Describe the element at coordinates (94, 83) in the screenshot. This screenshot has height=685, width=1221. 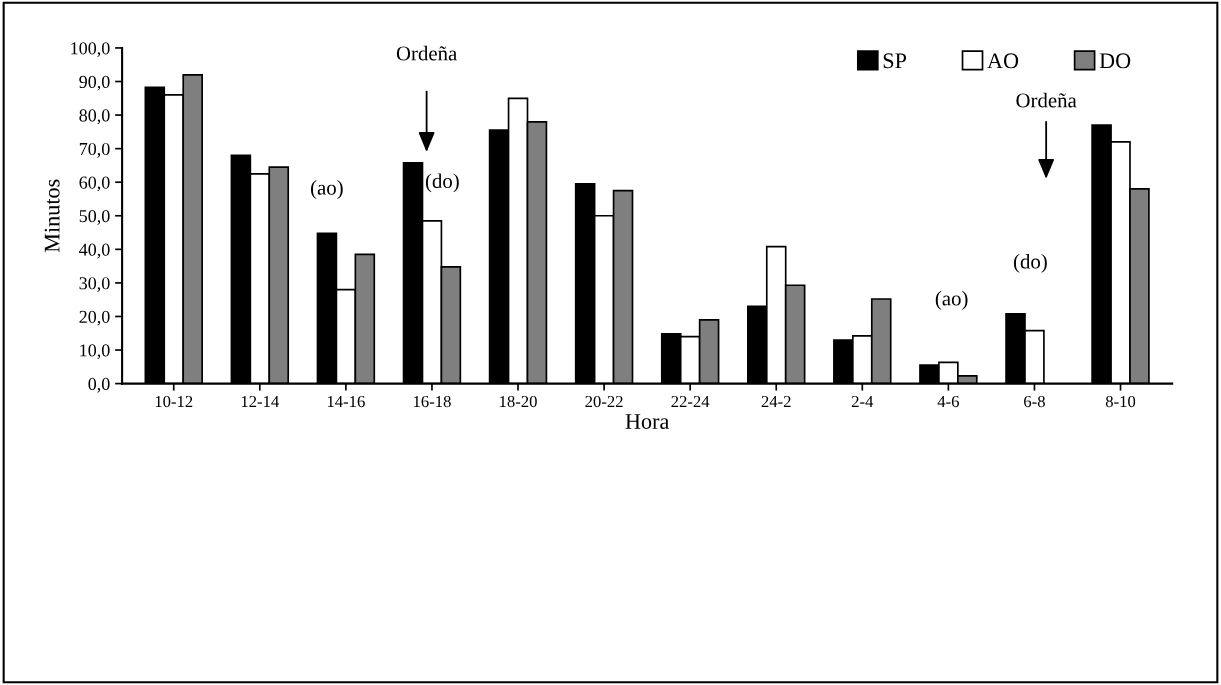
I see `y-tick-label: 90,0` at that location.